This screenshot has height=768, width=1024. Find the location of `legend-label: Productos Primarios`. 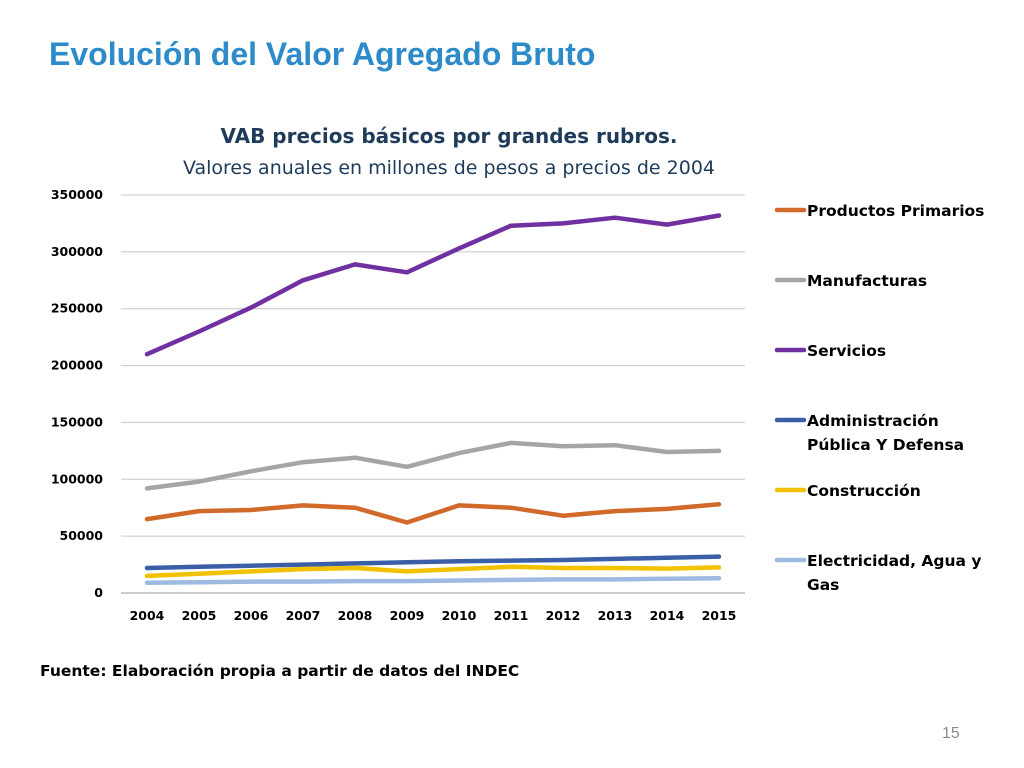

legend-label: Productos Primarios is located at coordinates (895, 211).